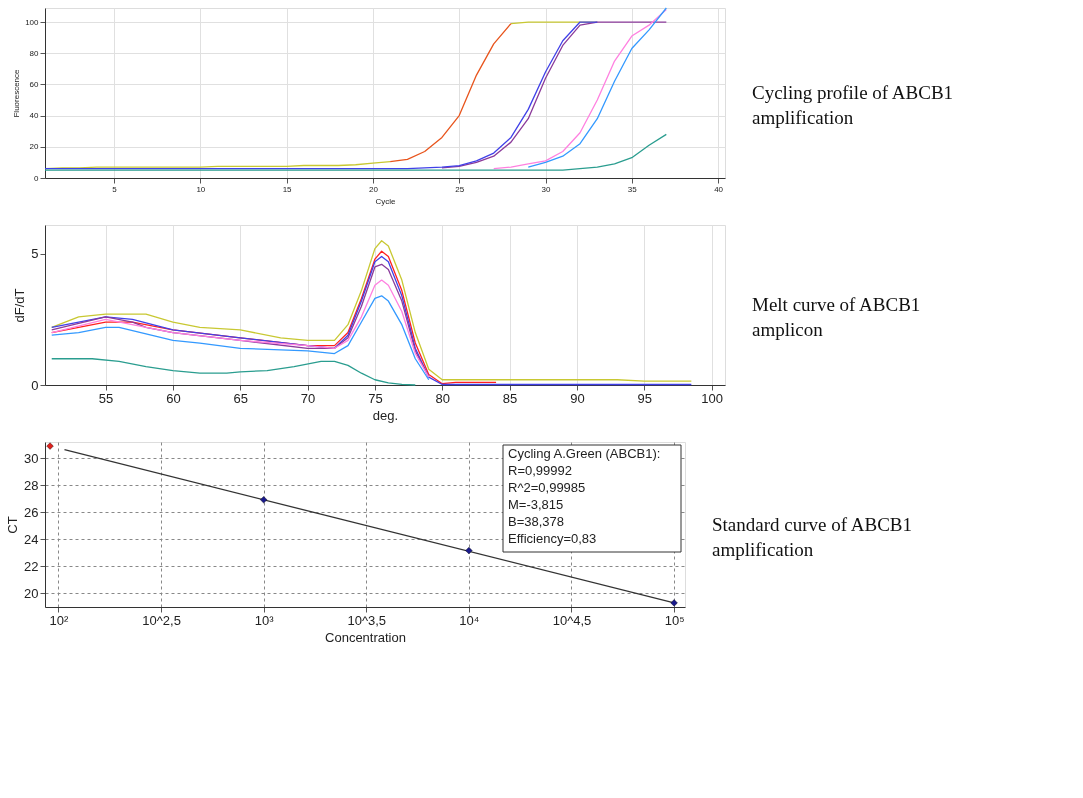  I want to click on y-tick-label: 26, so click(31, 512).